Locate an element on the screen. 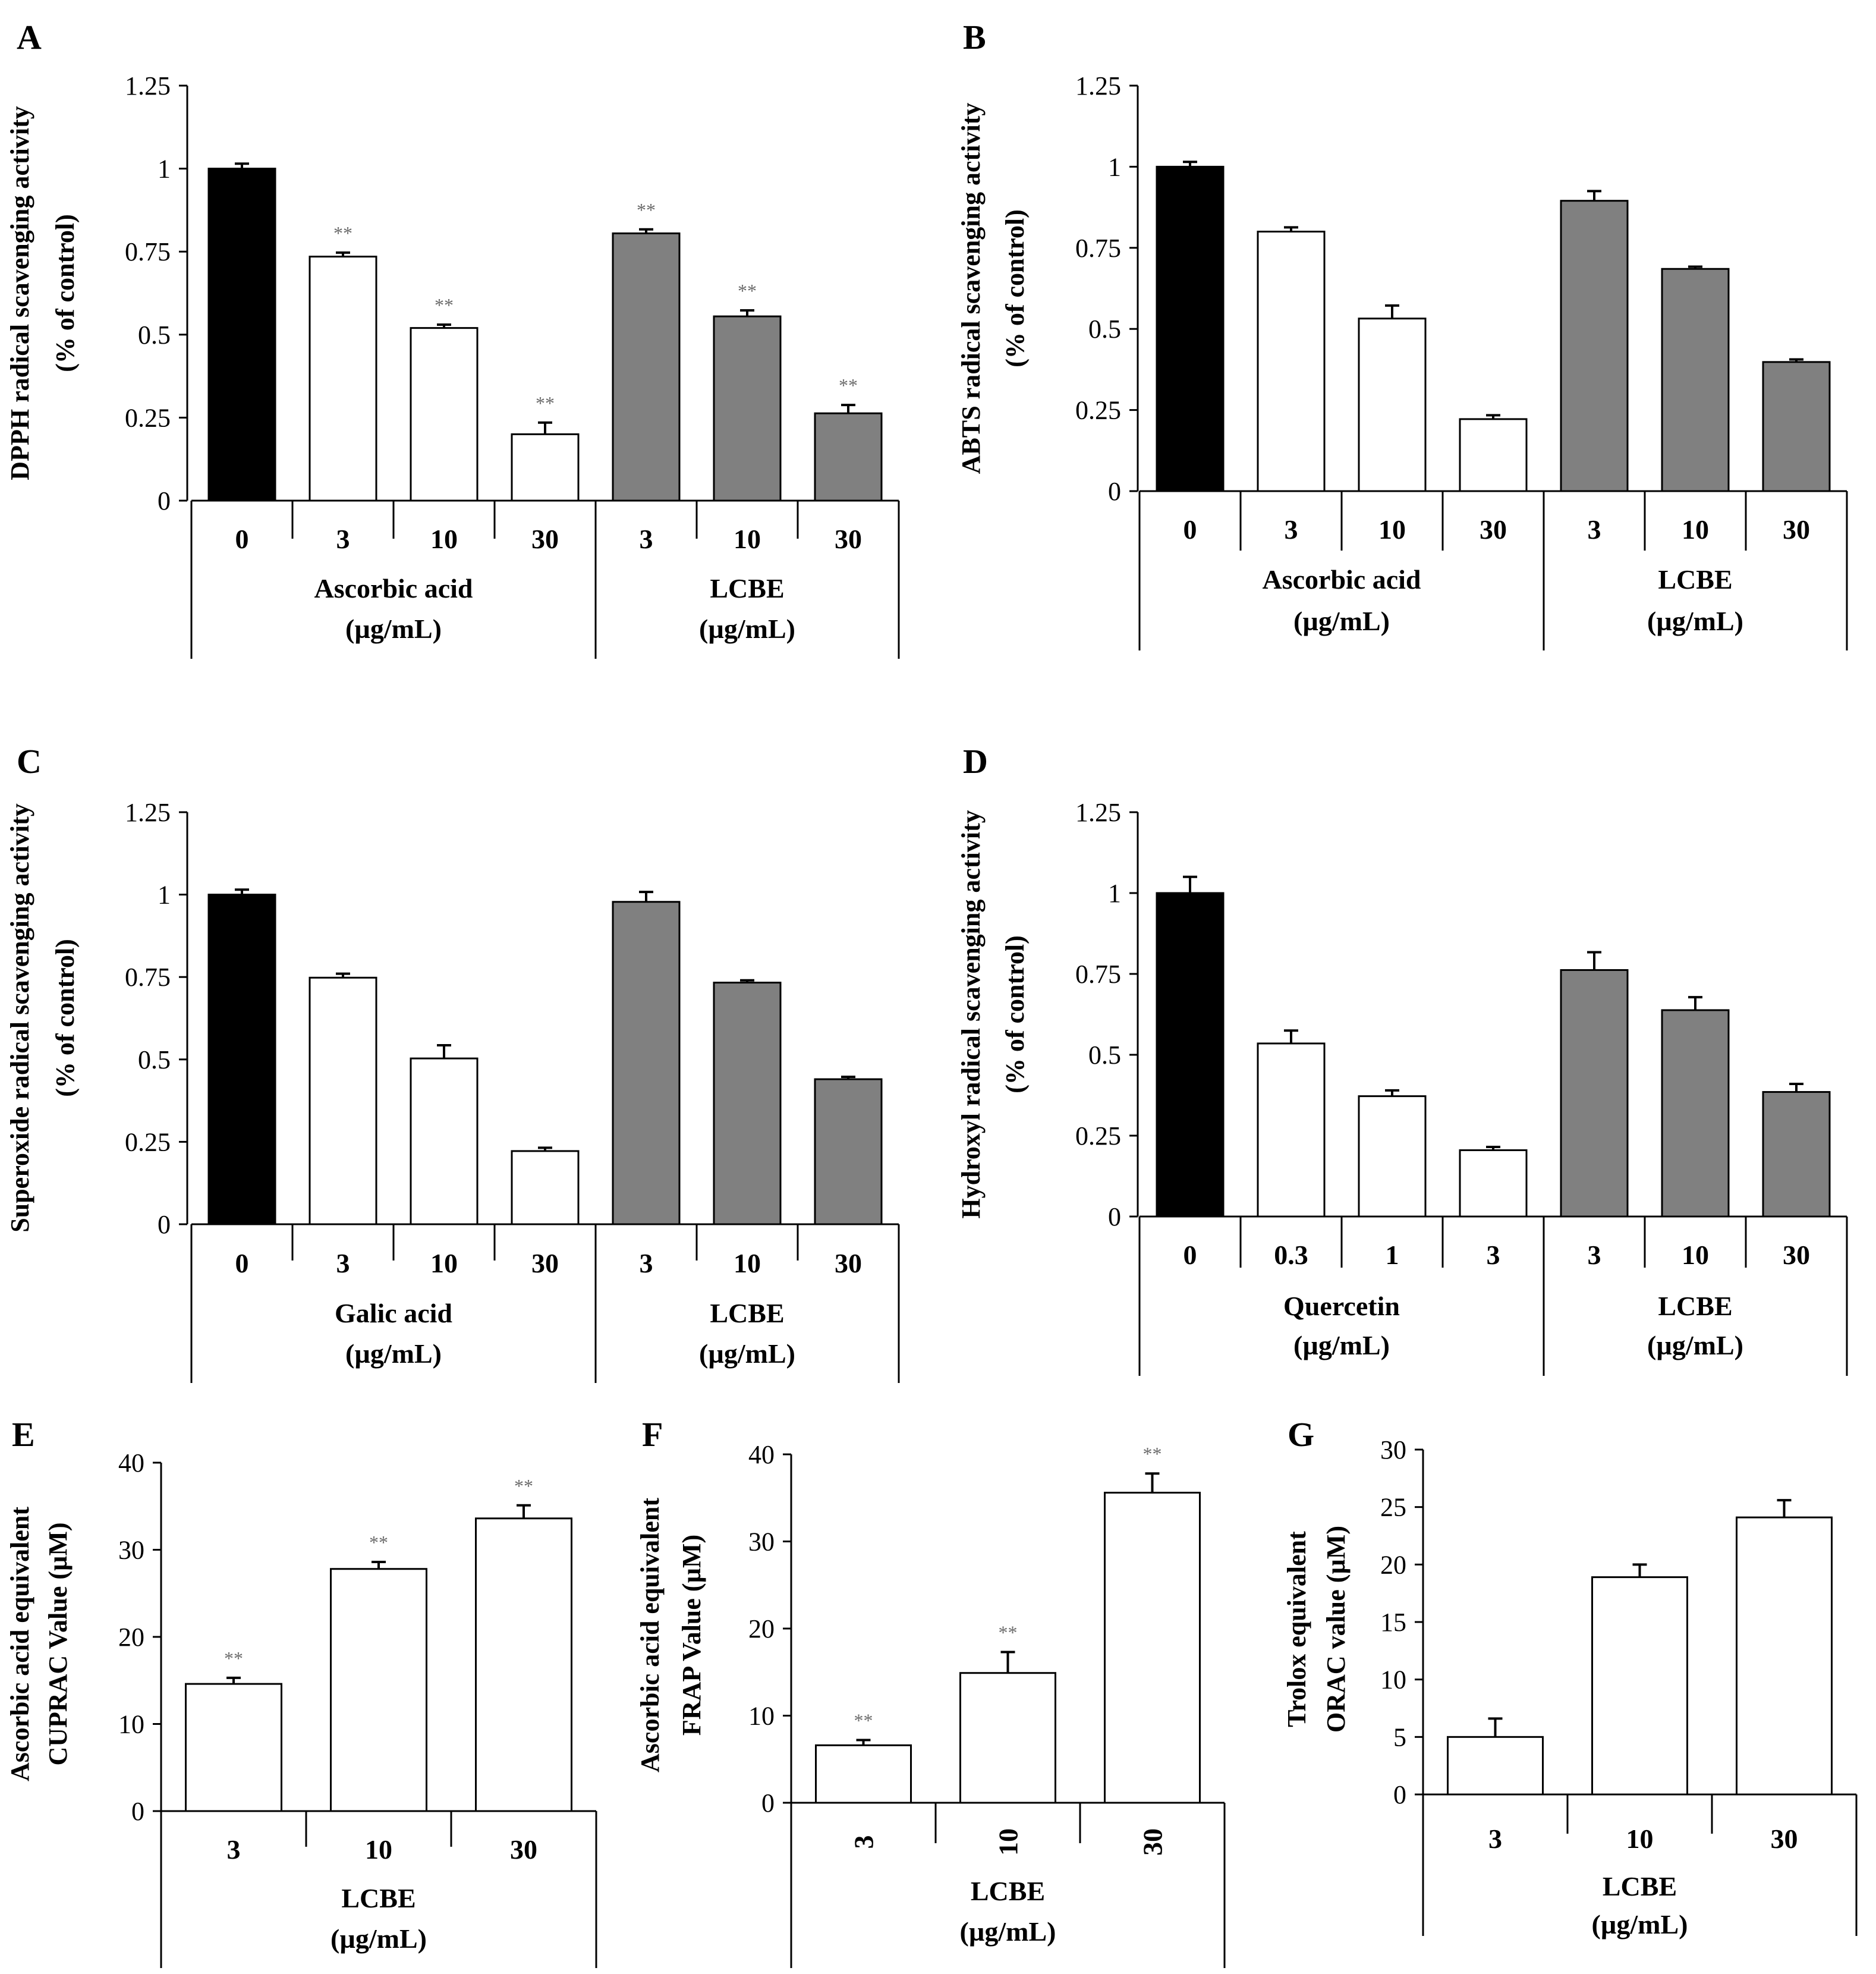 Image resolution: width=1876 pixels, height=1974 pixels. y-tick-label: 0.25 is located at coordinates (1098, 410).